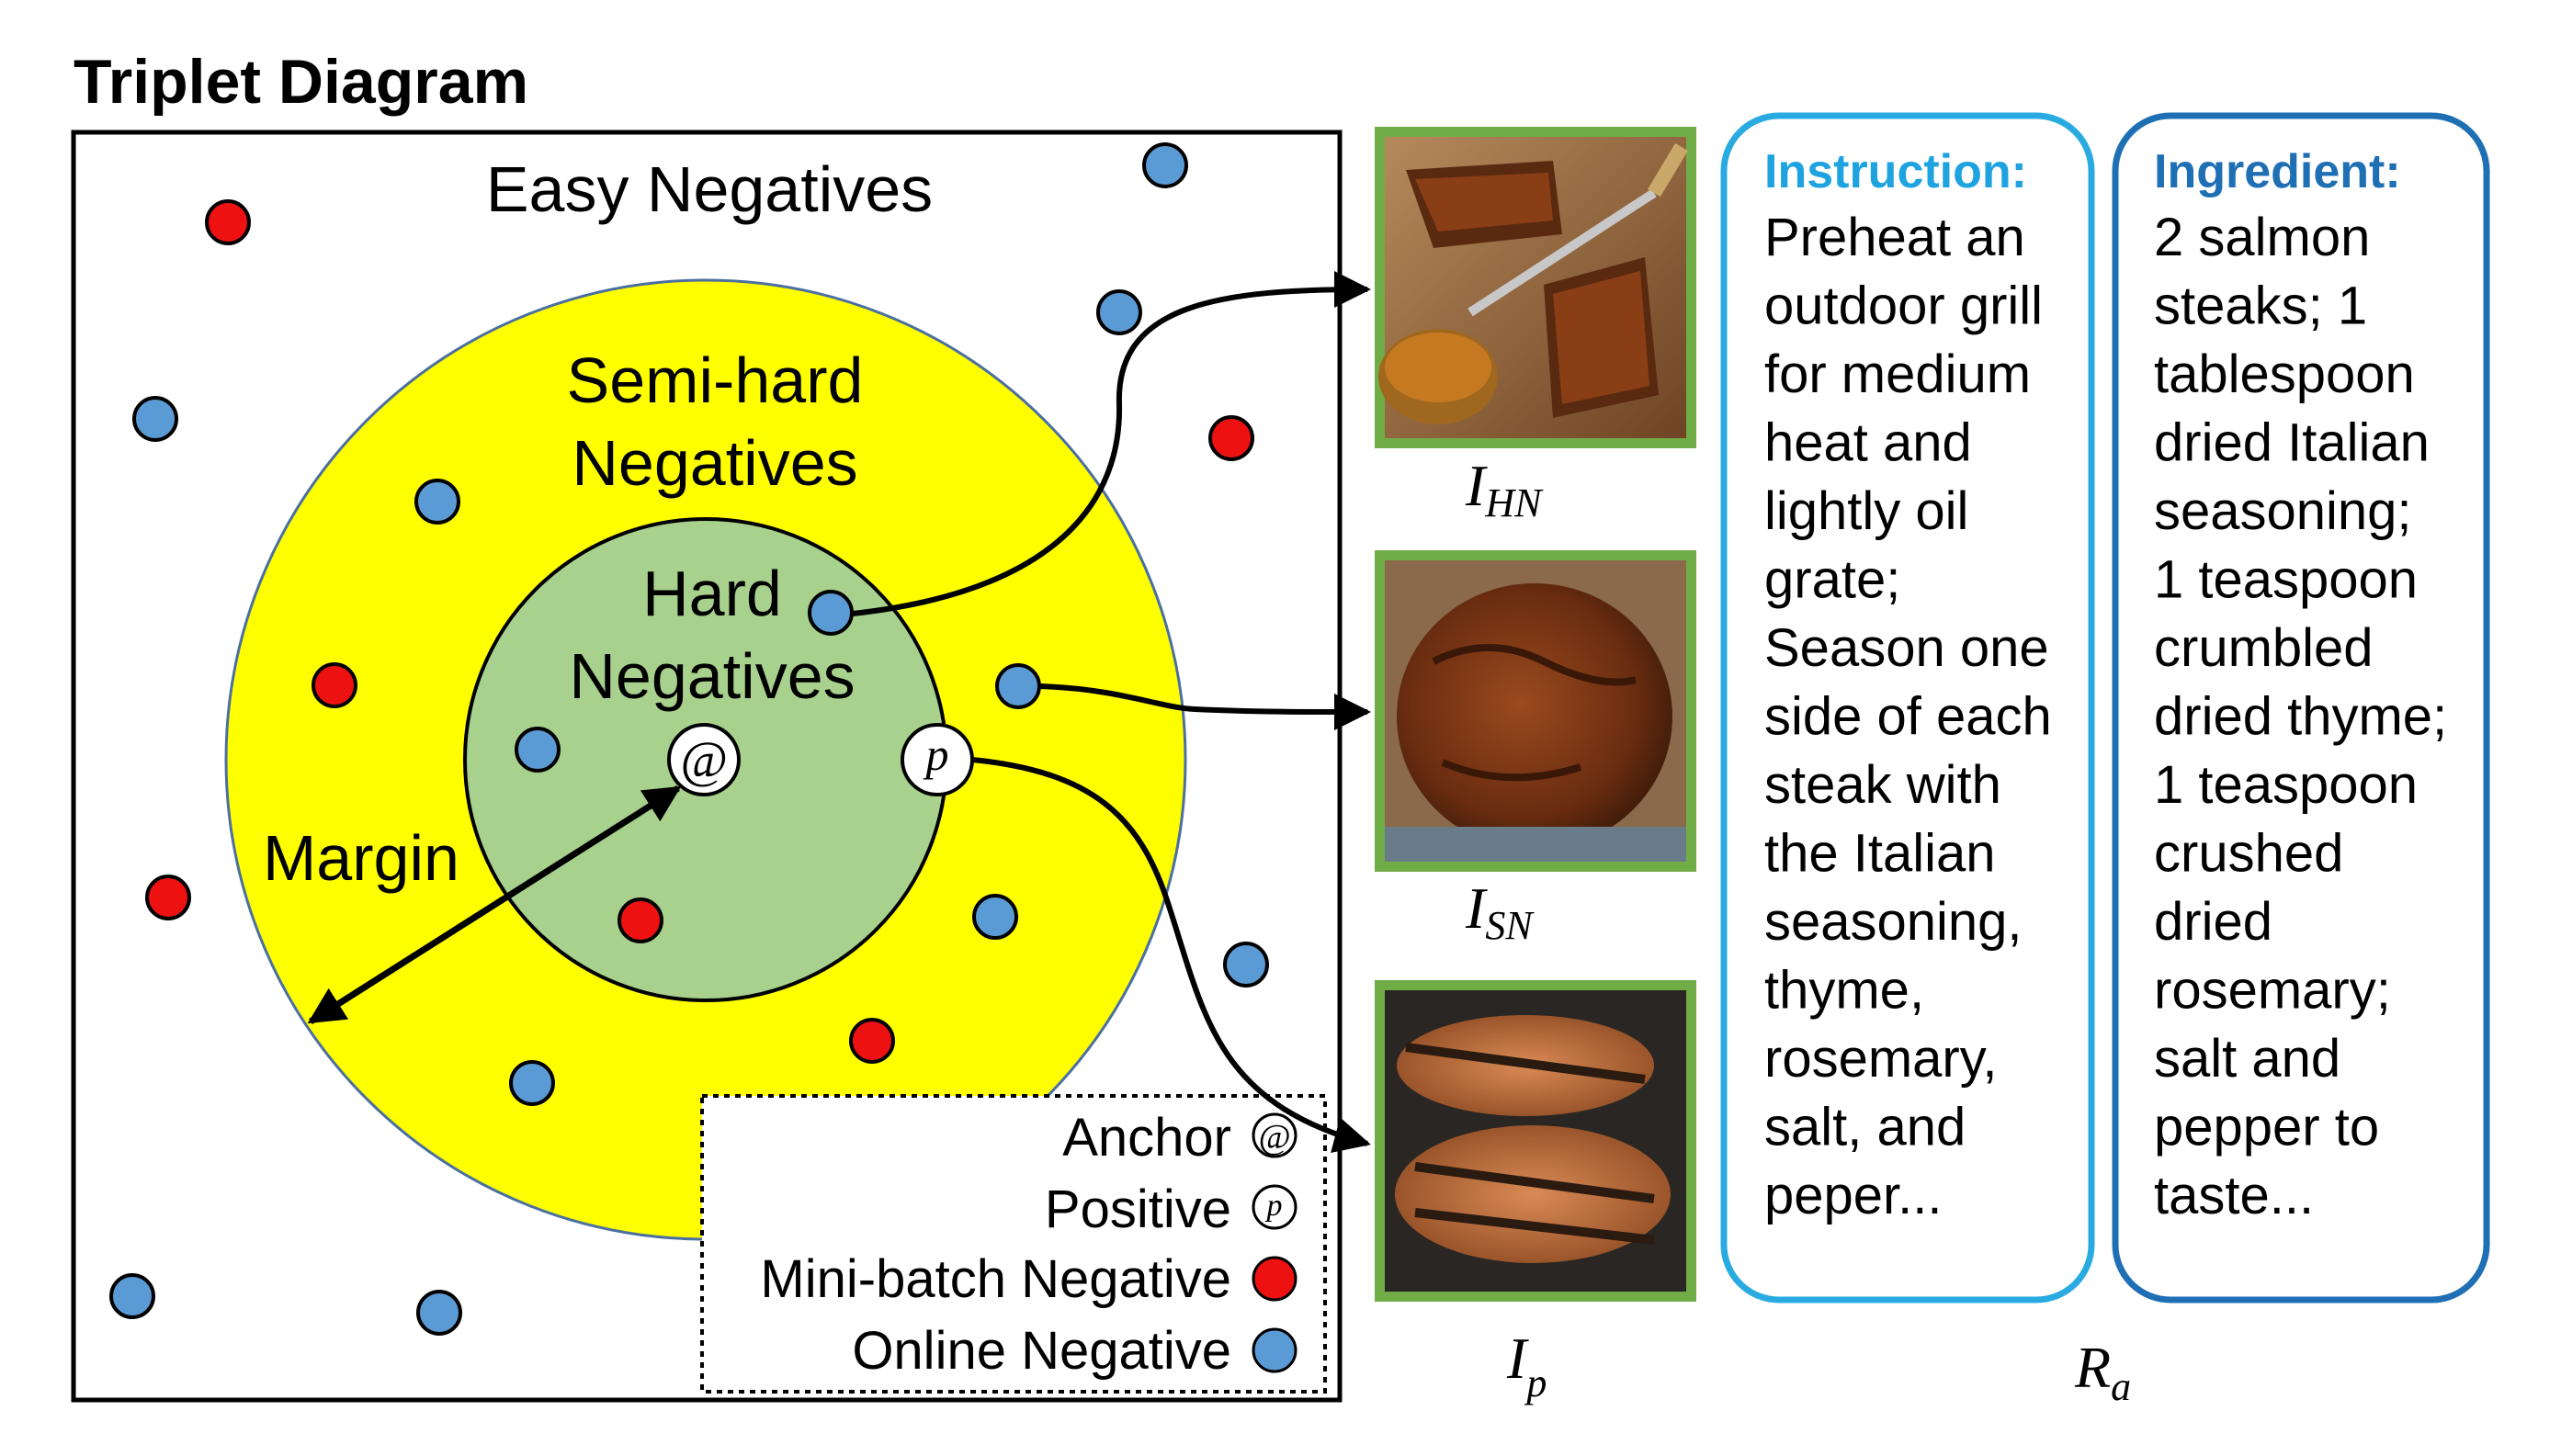 The image size is (2561, 1456). Describe the element at coordinates (1526, 1365) in the screenshot. I see `label-i-p: Ip` at that location.